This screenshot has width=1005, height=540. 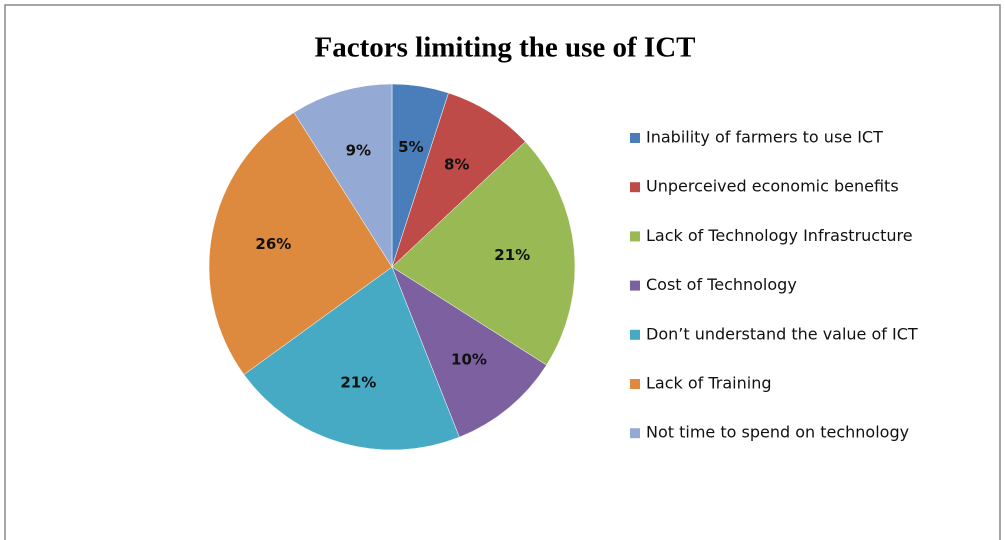 What do you see at coordinates (764, 137) in the screenshot?
I see `legend-label: Inability of farmers to use ICT` at bounding box center [764, 137].